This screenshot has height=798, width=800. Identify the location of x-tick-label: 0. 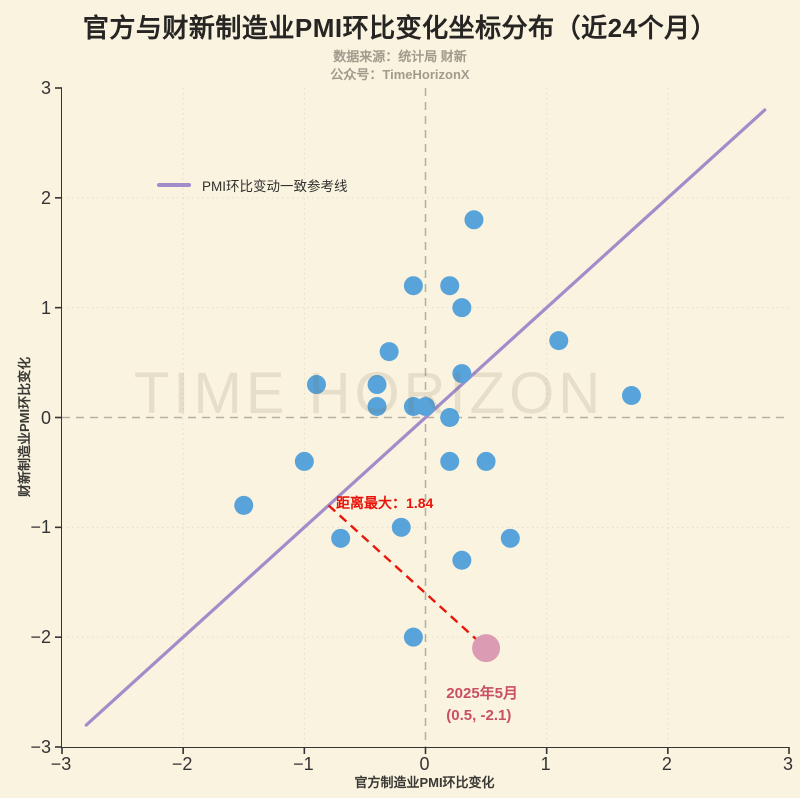
(424, 764).